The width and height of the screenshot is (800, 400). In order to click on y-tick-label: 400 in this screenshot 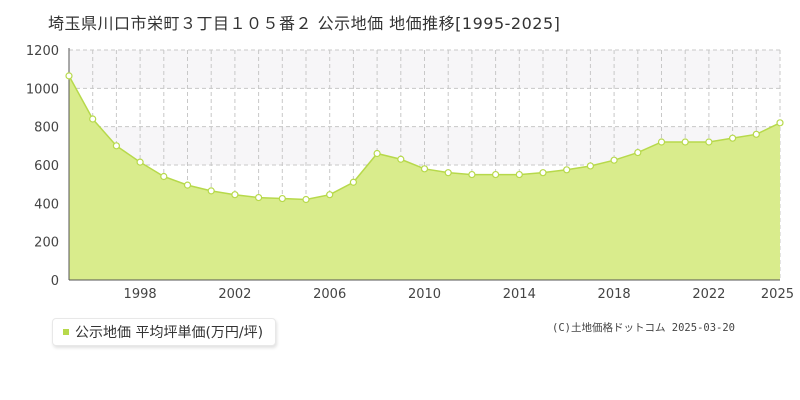, I will do `click(46, 204)`.